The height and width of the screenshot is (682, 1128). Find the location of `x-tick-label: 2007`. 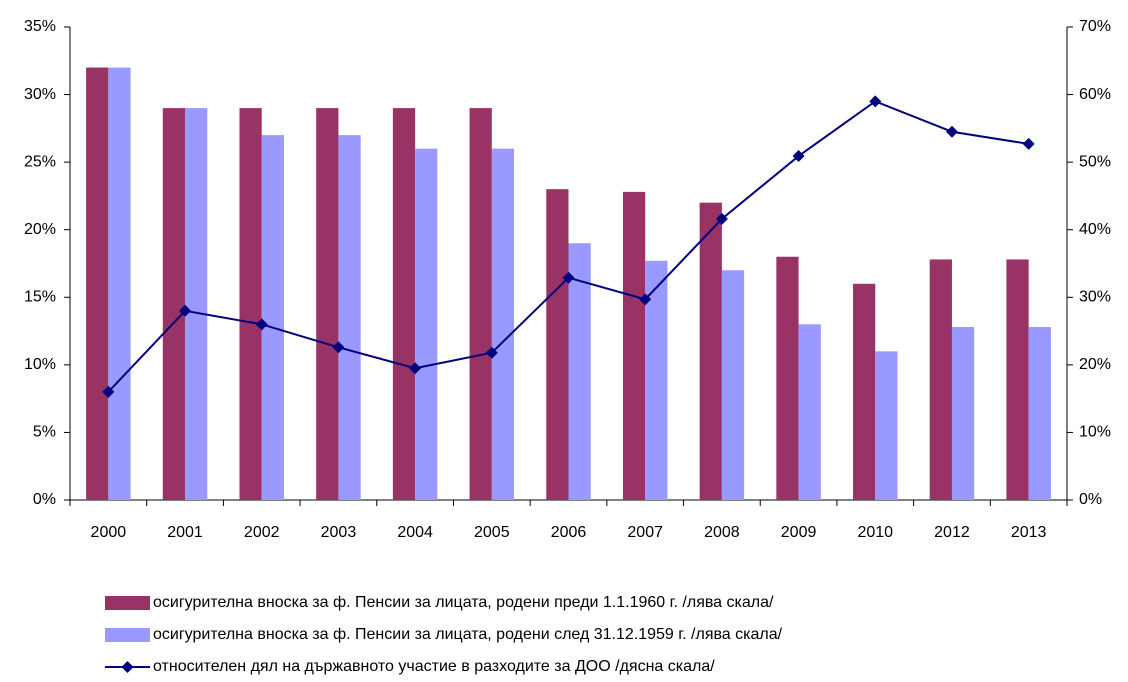

x-tick-label: 2007 is located at coordinates (645, 532).